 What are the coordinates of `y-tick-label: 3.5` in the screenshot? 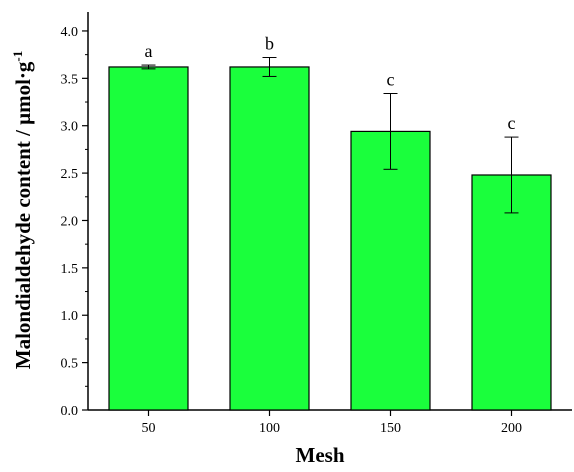 It's located at (70, 79).